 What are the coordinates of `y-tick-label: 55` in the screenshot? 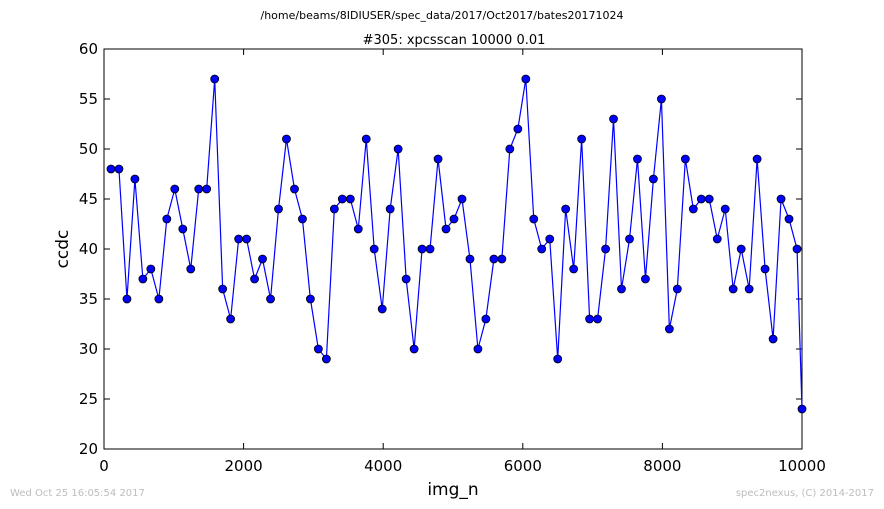 It's located at (88, 99).